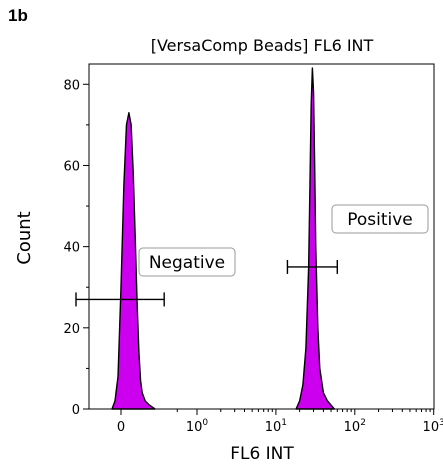  Describe the element at coordinates (71, 248) in the screenshot. I see `y-tick-label: 40` at that location.